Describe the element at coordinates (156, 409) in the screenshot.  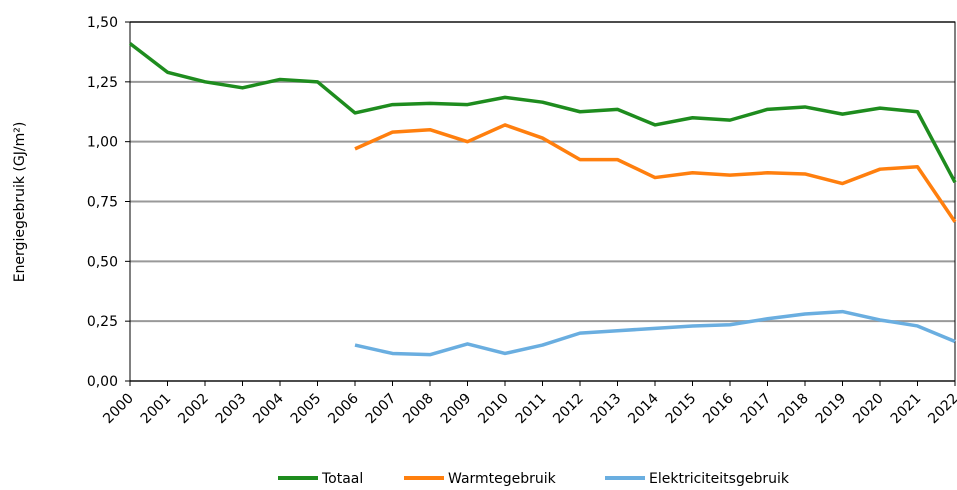
I see `x-tick-label: 2001` at that location.